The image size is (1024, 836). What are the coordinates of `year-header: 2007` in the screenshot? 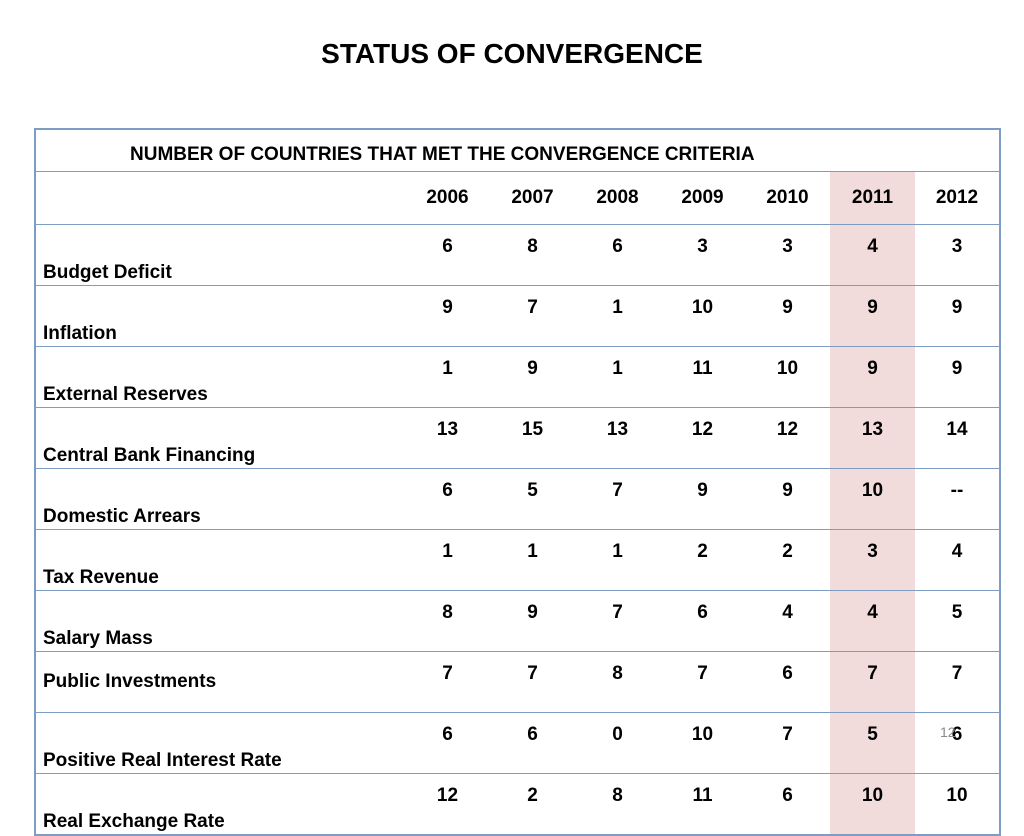 It's located at (532, 198).